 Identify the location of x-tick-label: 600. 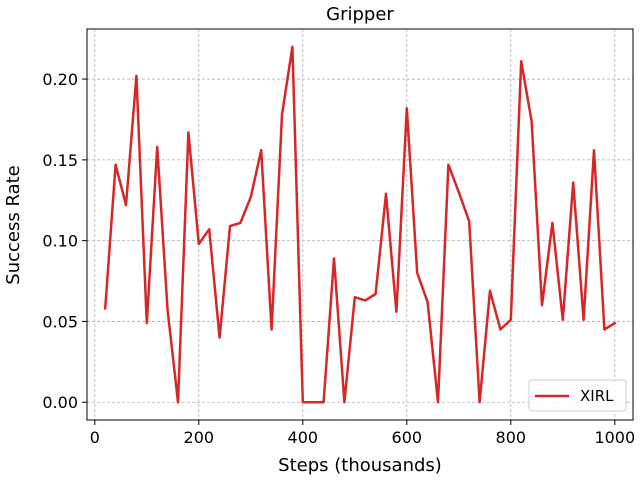
(407, 437).